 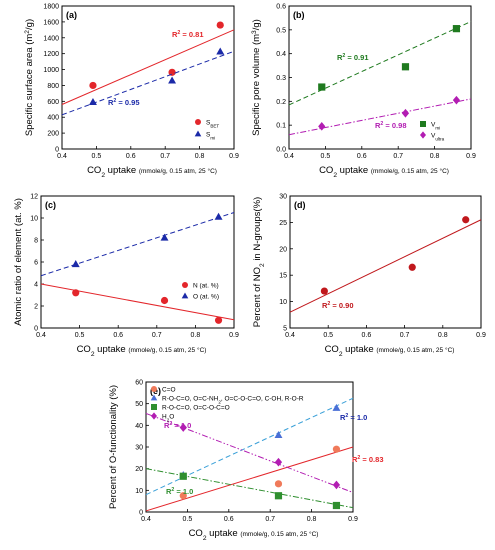 I want to click on y-tick-label: 20, so click(x=139, y=469).